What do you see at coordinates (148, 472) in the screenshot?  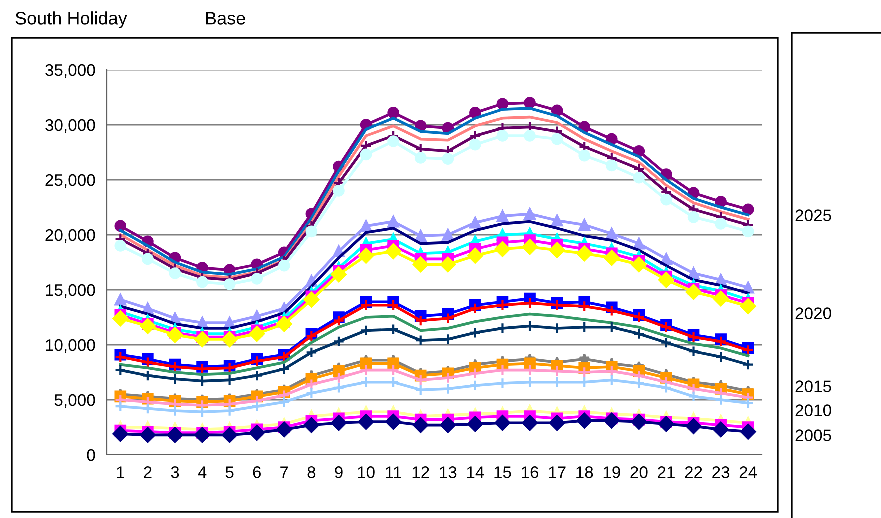 I see `x-tick-label: 2` at bounding box center [148, 472].